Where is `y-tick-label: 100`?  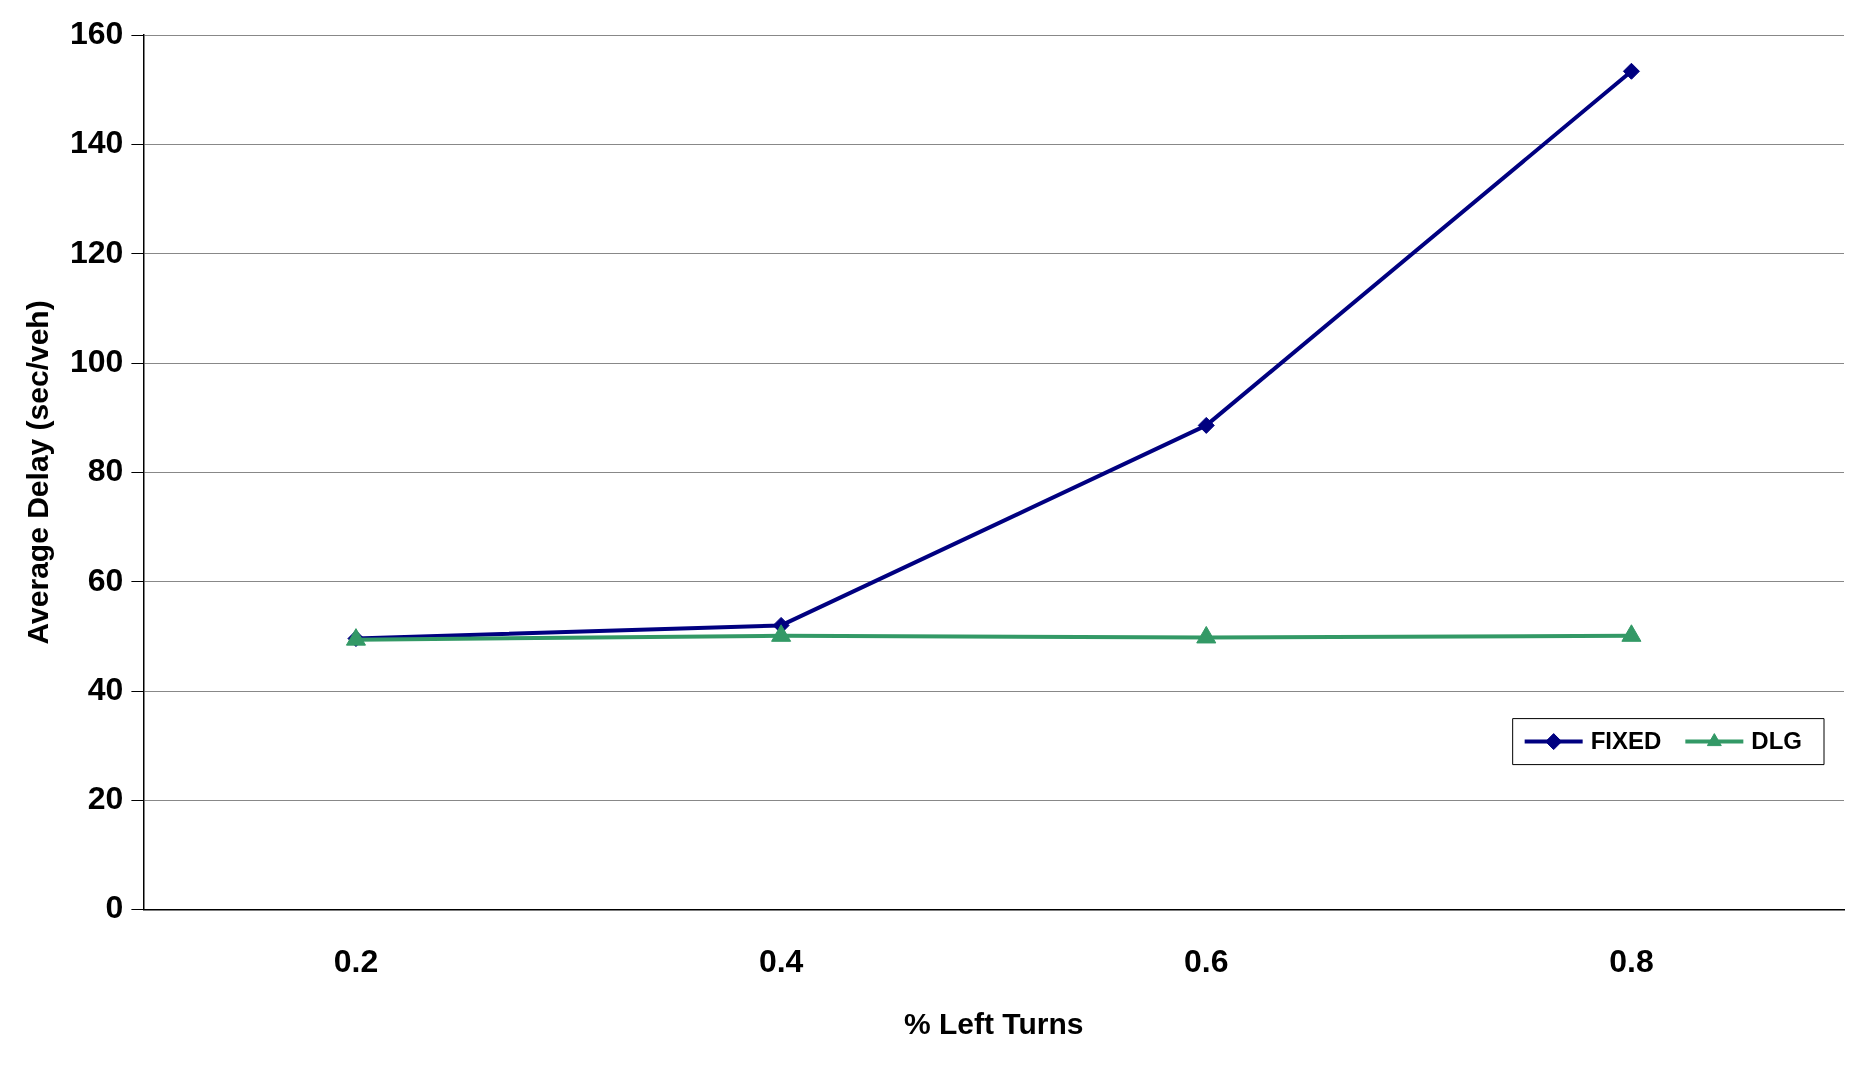 y-tick-label: 100 is located at coordinates (97, 360).